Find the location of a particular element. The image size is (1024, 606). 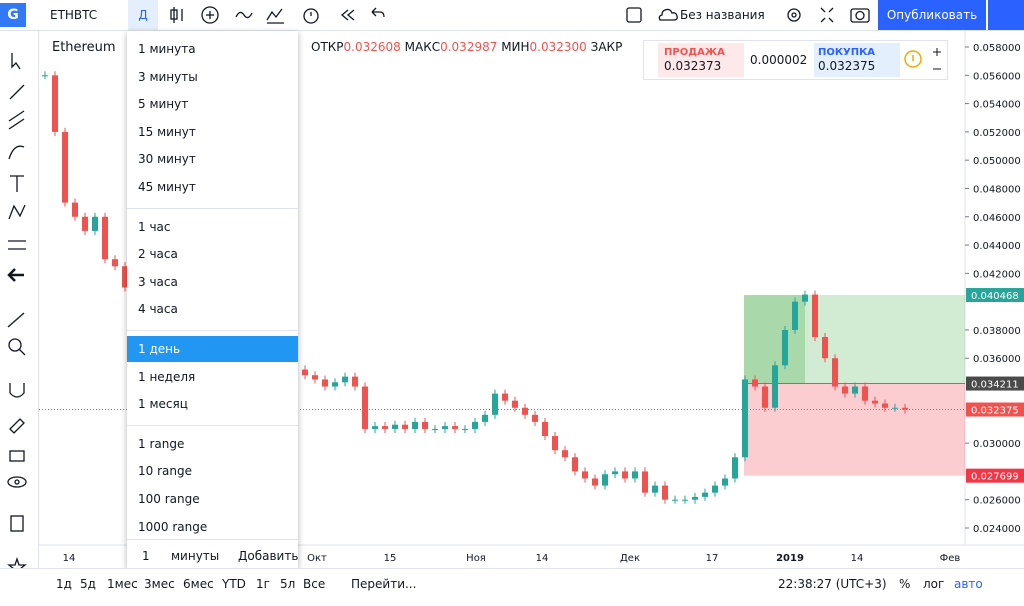

time-tick-label: 2019 is located at coordinates (790, 558).